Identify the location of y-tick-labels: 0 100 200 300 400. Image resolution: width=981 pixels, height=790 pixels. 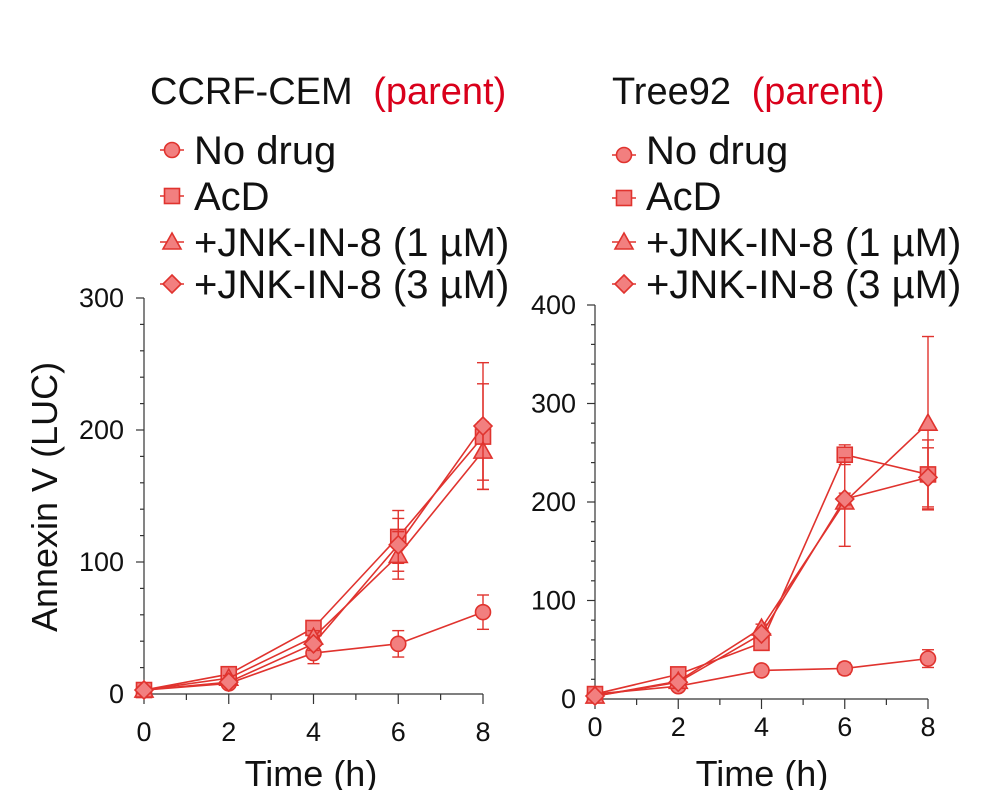
(553, 502).